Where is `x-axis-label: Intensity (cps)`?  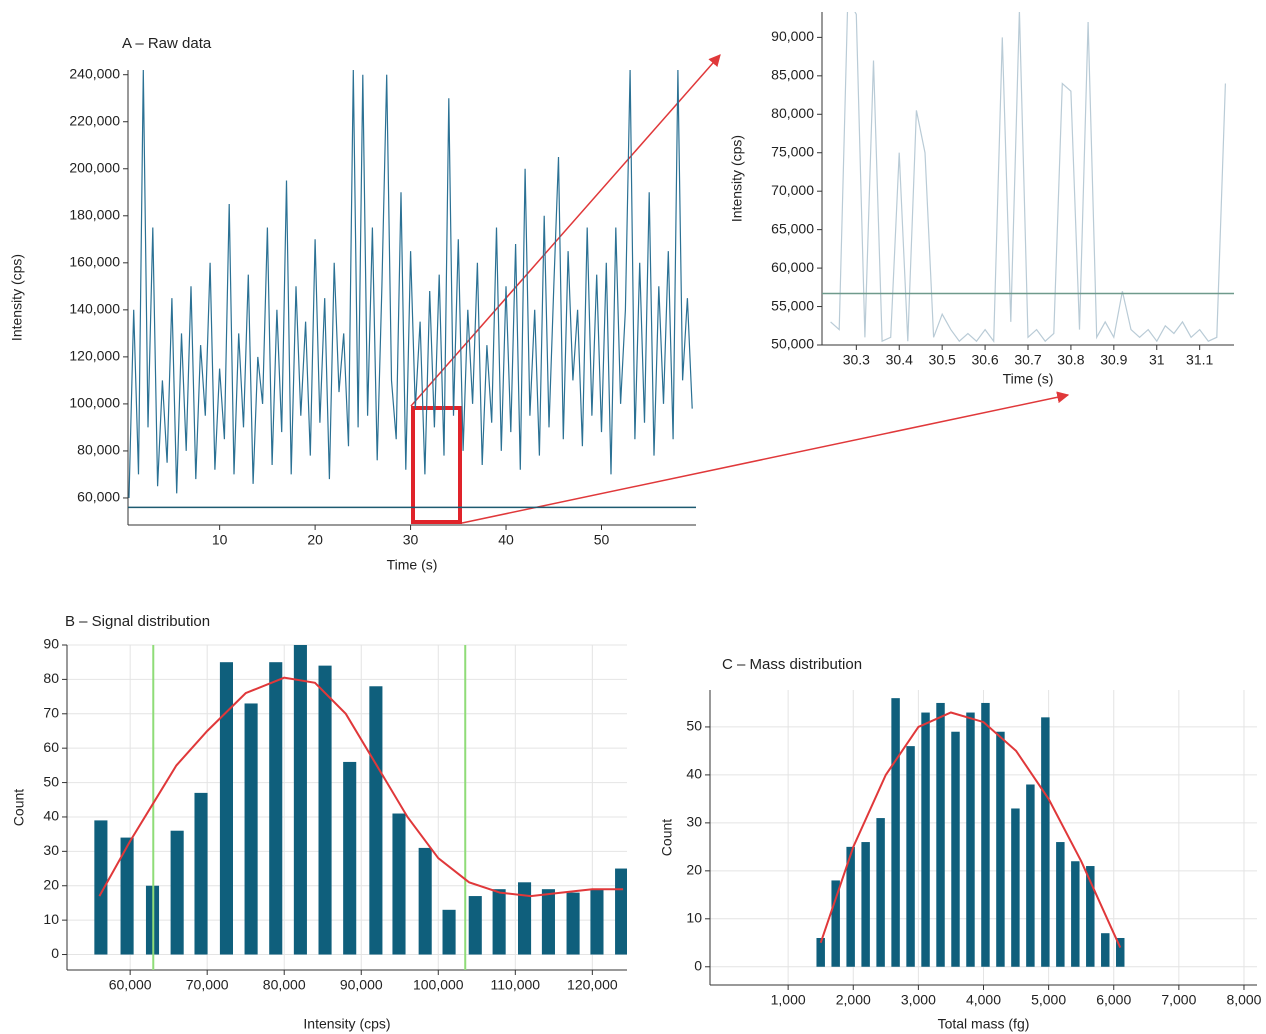
x-axis-label: Intensity (cps) is located at coordinates (346, 1024).